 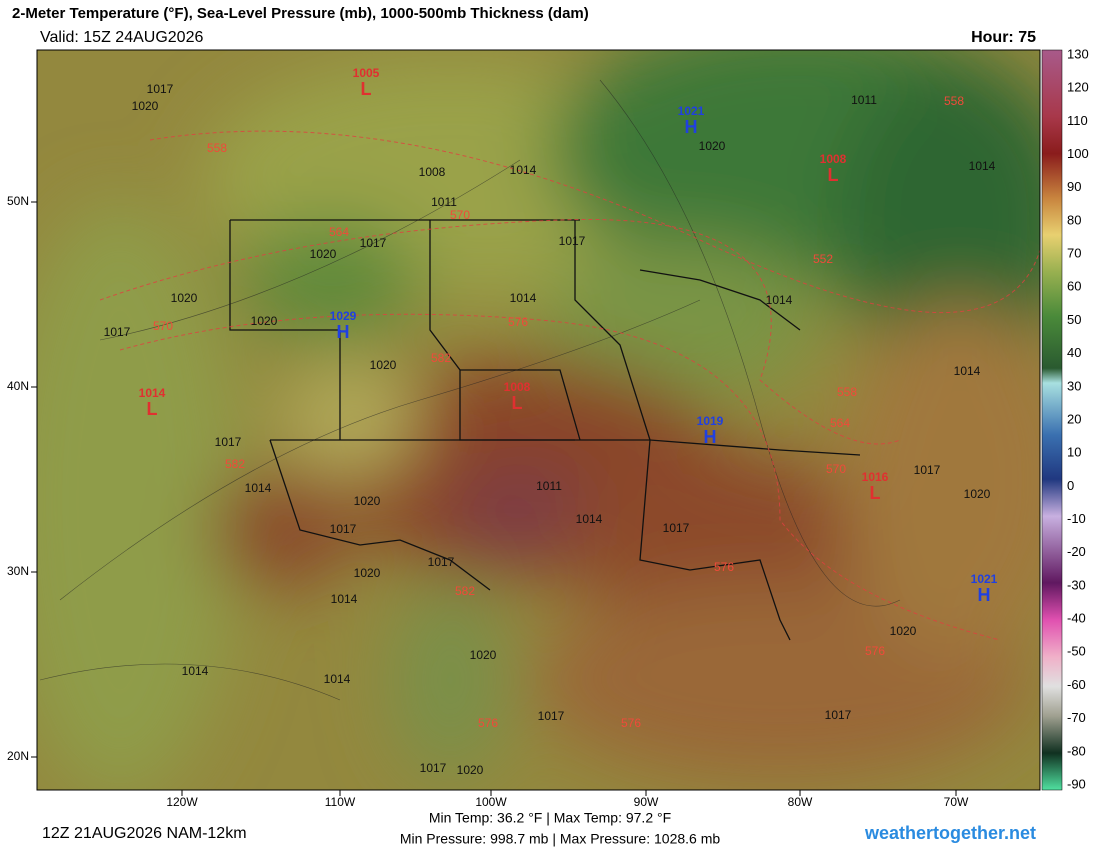 What do you see at coordinates (339, 232) in the screenshot?
I see `thickness-label: 564` at bounding box center [339, 232].